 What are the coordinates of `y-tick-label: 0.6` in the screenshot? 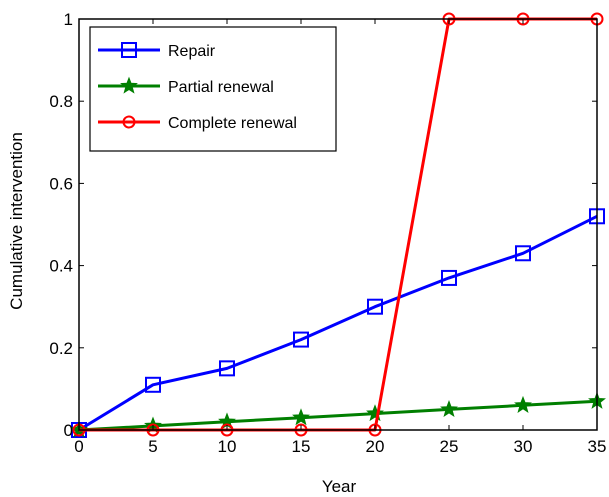 It's located at (61, 183).